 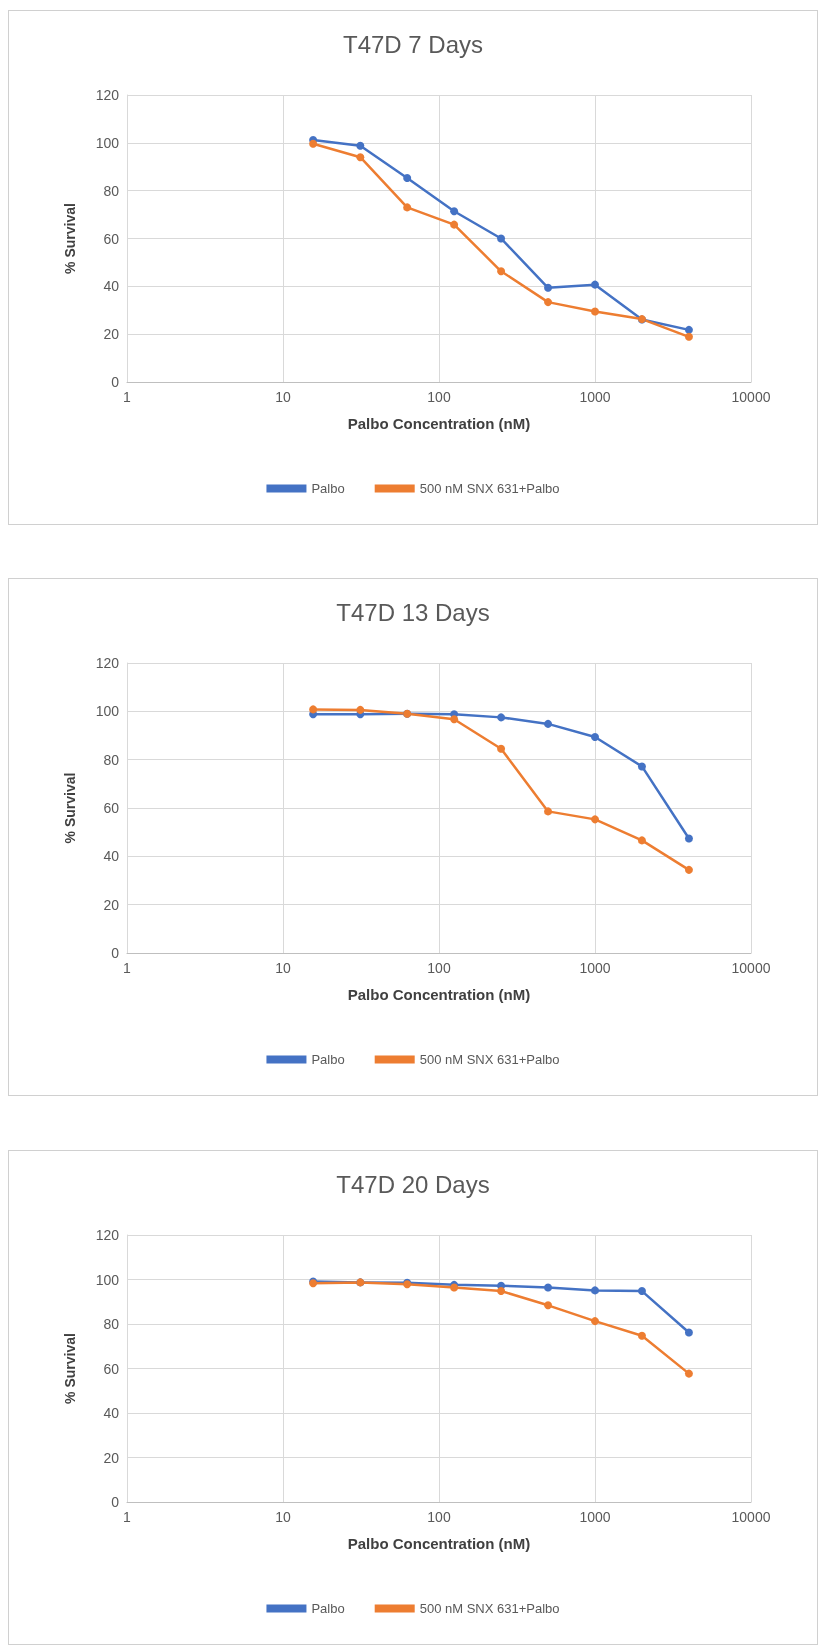 What do you see at coordinates (413, 44) in the screenshot?
I see `chart-title: T47D 7 Days` at bounding box center [413, 44].